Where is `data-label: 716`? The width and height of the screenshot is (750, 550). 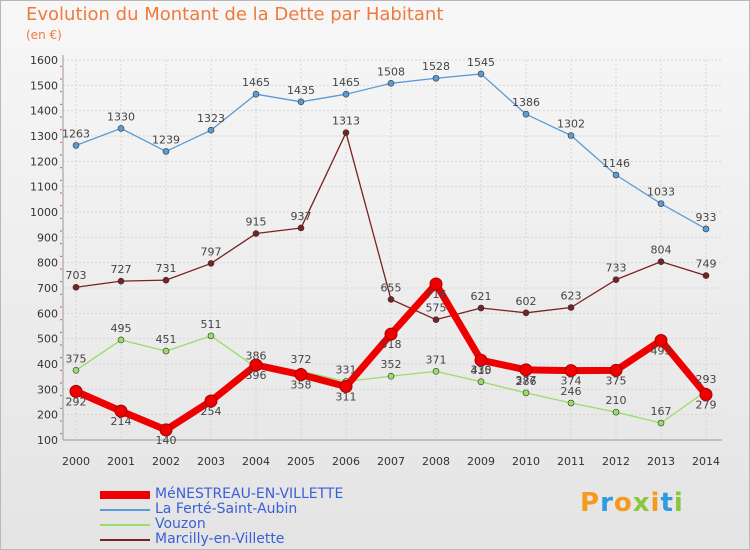
data-label: 716 is located at coordinates (436, 294).